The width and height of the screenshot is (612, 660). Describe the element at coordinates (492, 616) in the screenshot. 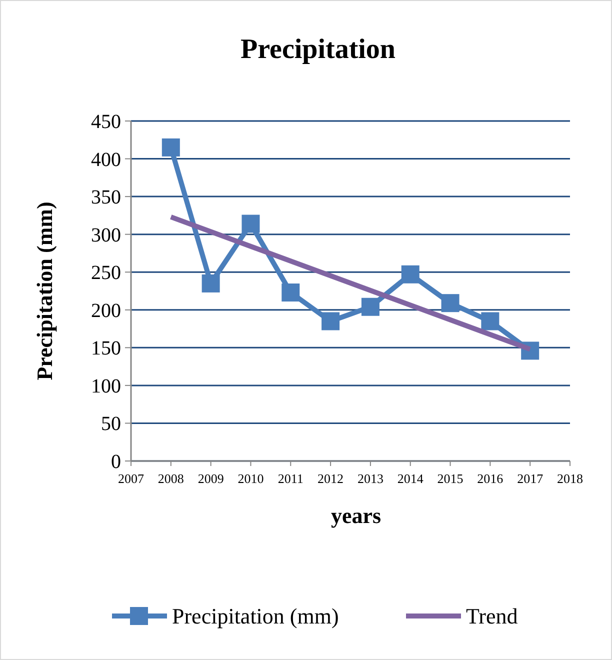

I see `legend-label: Trend` at that location.